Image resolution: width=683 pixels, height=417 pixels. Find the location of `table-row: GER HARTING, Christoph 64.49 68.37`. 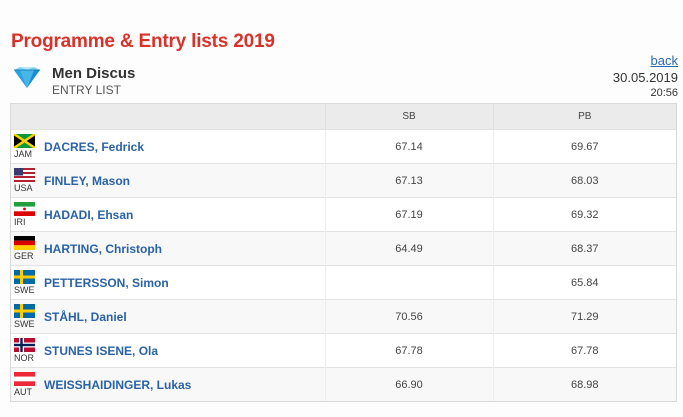

table-row: GER HARTING, Christoph 64.49 68.37 is located at coordinates (343, 248).